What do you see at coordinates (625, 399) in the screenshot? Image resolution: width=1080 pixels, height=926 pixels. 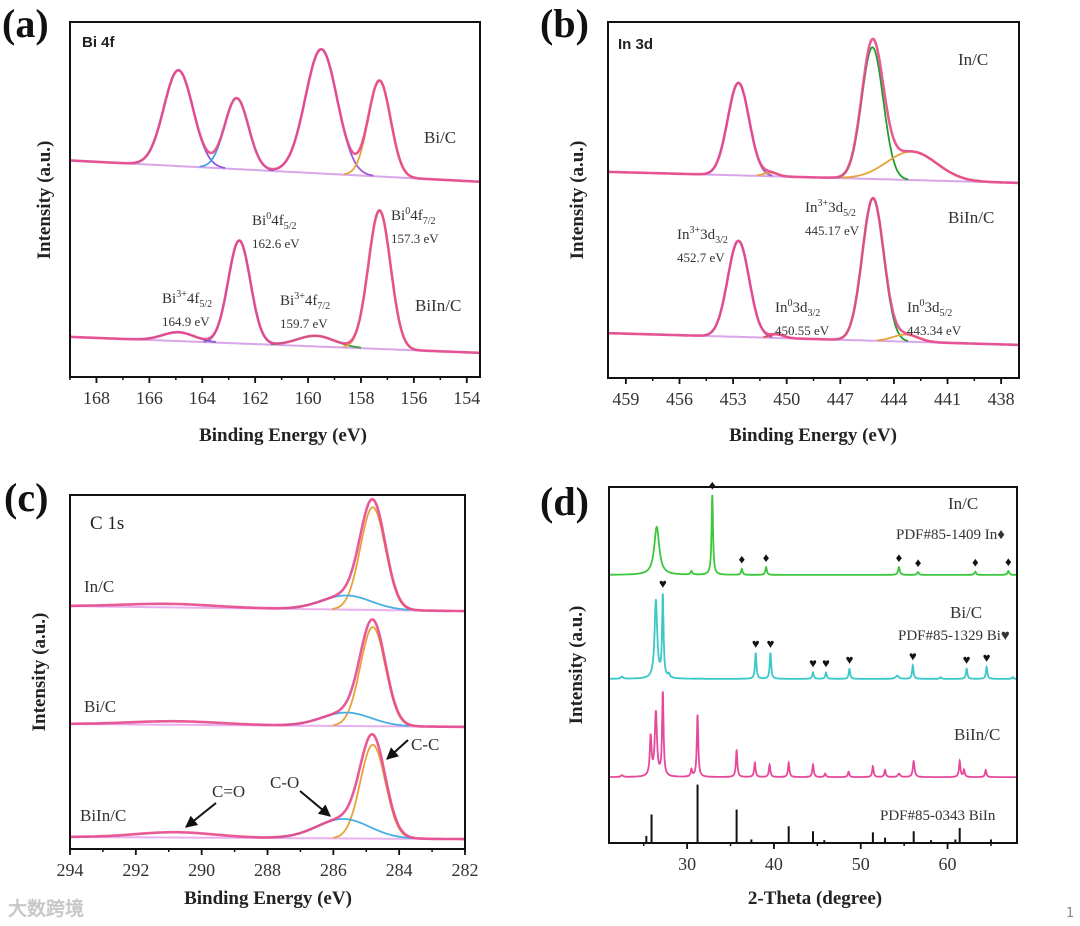 I see `x-tick-label: 459` at bounding box center [625, 399].